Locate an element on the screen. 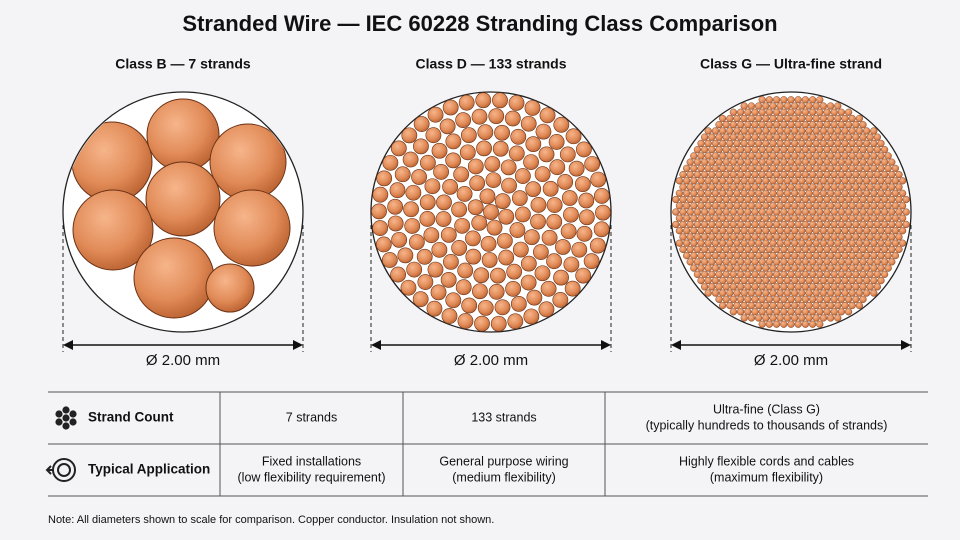 The image size is (960, 540). table-cell: (maximum flexibility) is located at coordinates (766, 477).